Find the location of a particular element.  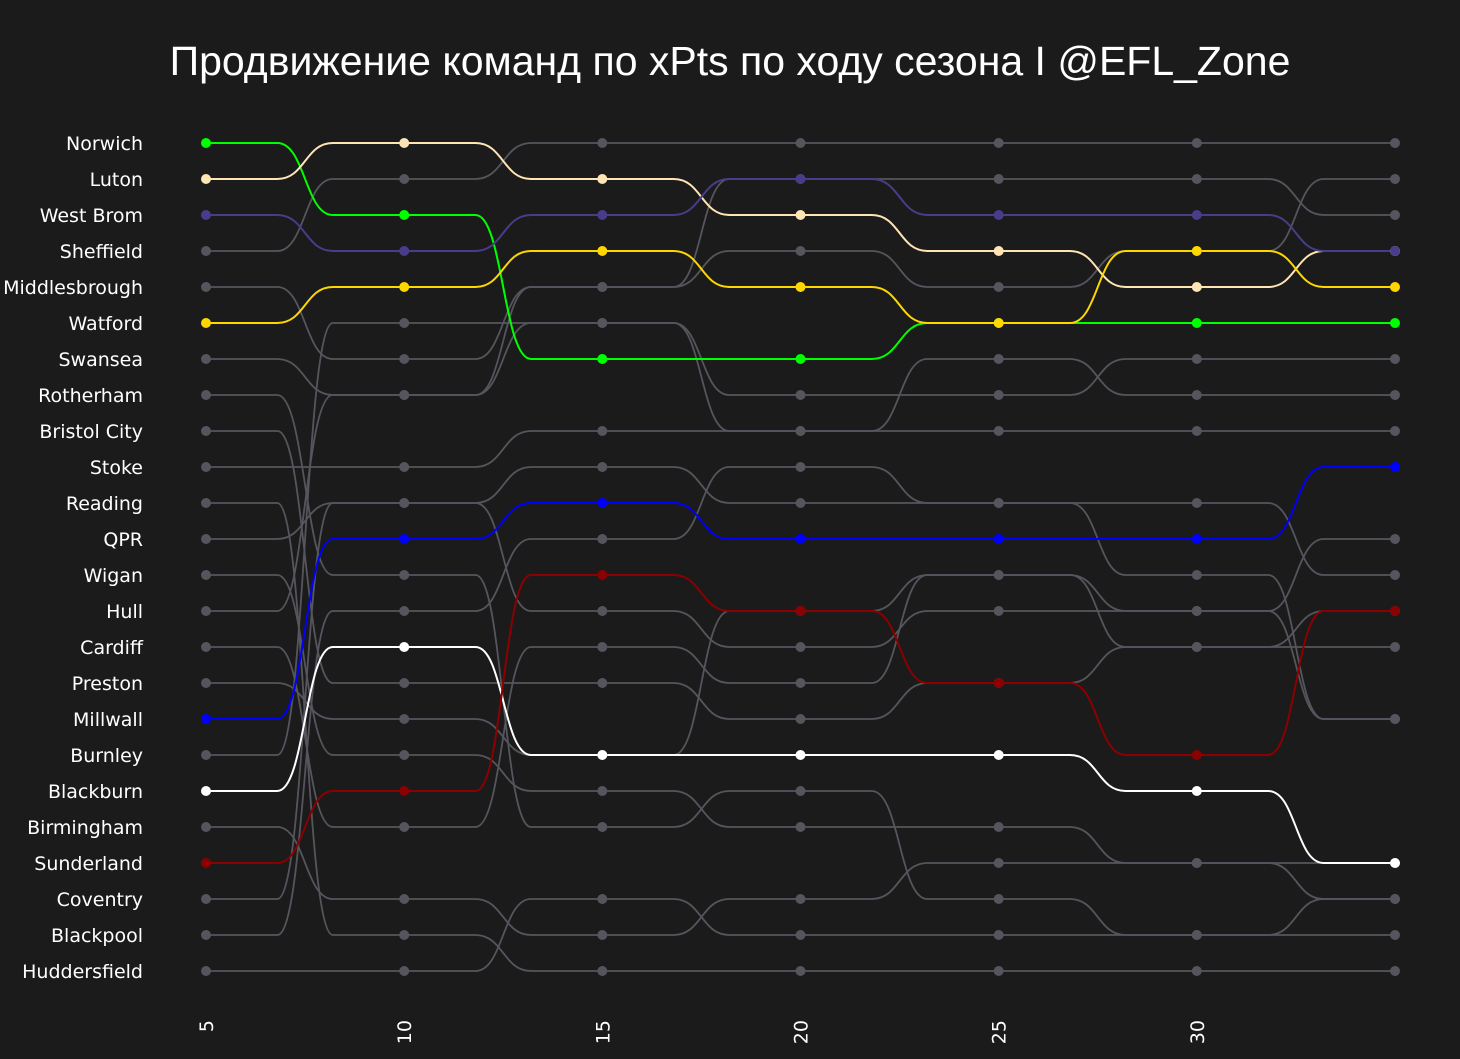

x-tick-label-10: 10 is located at coordinates (405, 1032).